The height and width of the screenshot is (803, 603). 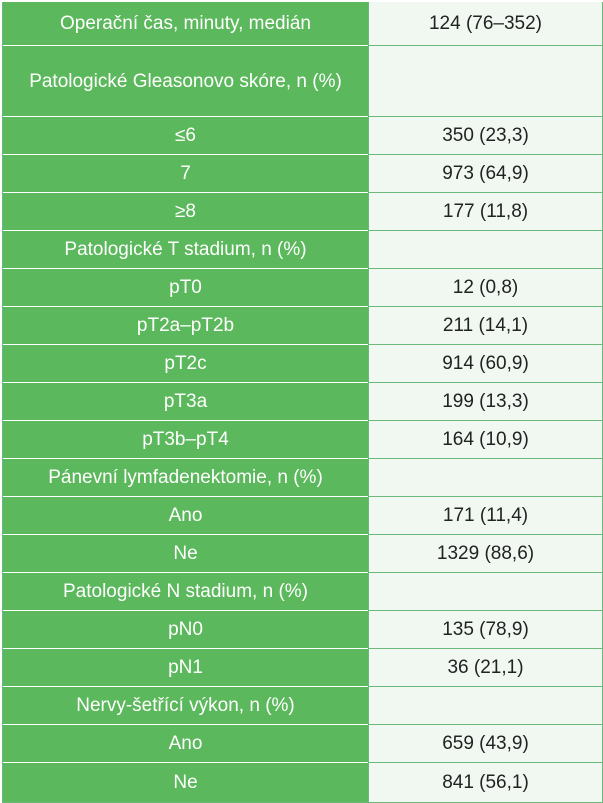 I want to click on row-value: 171 (11,4), so click(x=485, y=516).